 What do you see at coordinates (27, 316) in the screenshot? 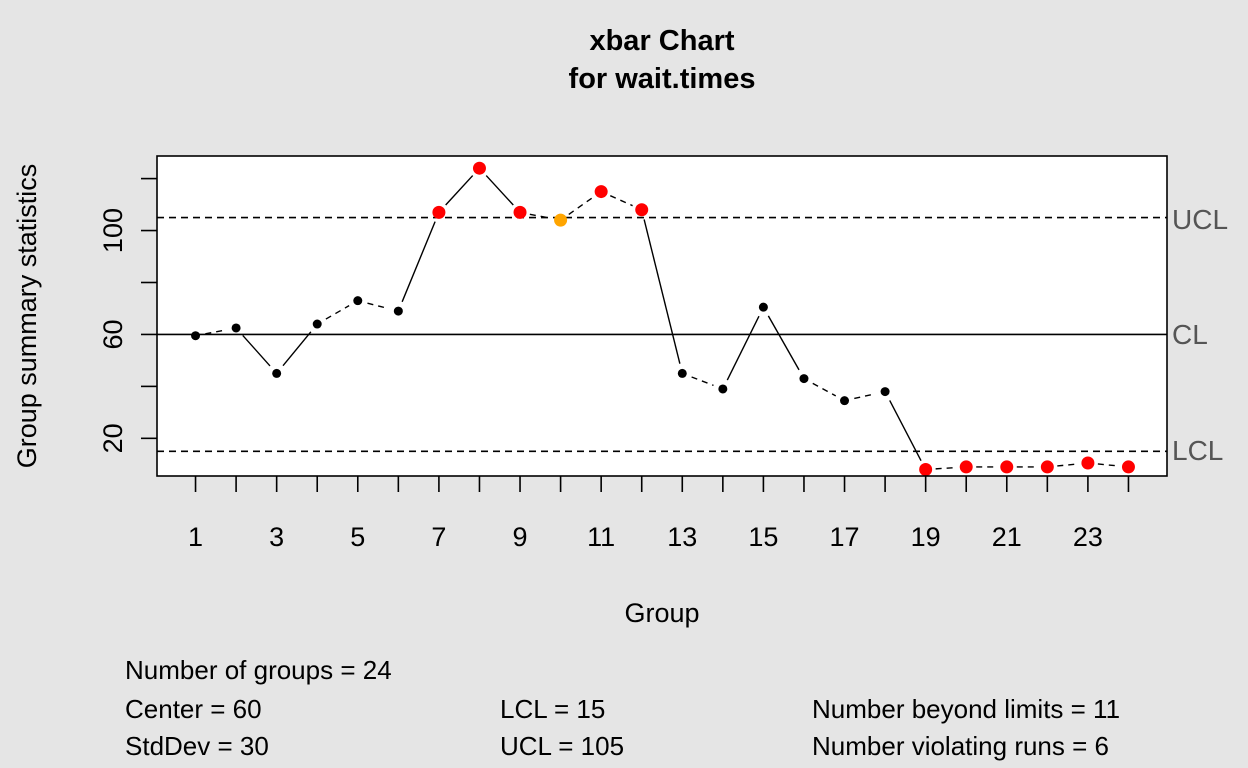
I see `y-axis-label: Group summary statistics` at bounding box center [27, 316].